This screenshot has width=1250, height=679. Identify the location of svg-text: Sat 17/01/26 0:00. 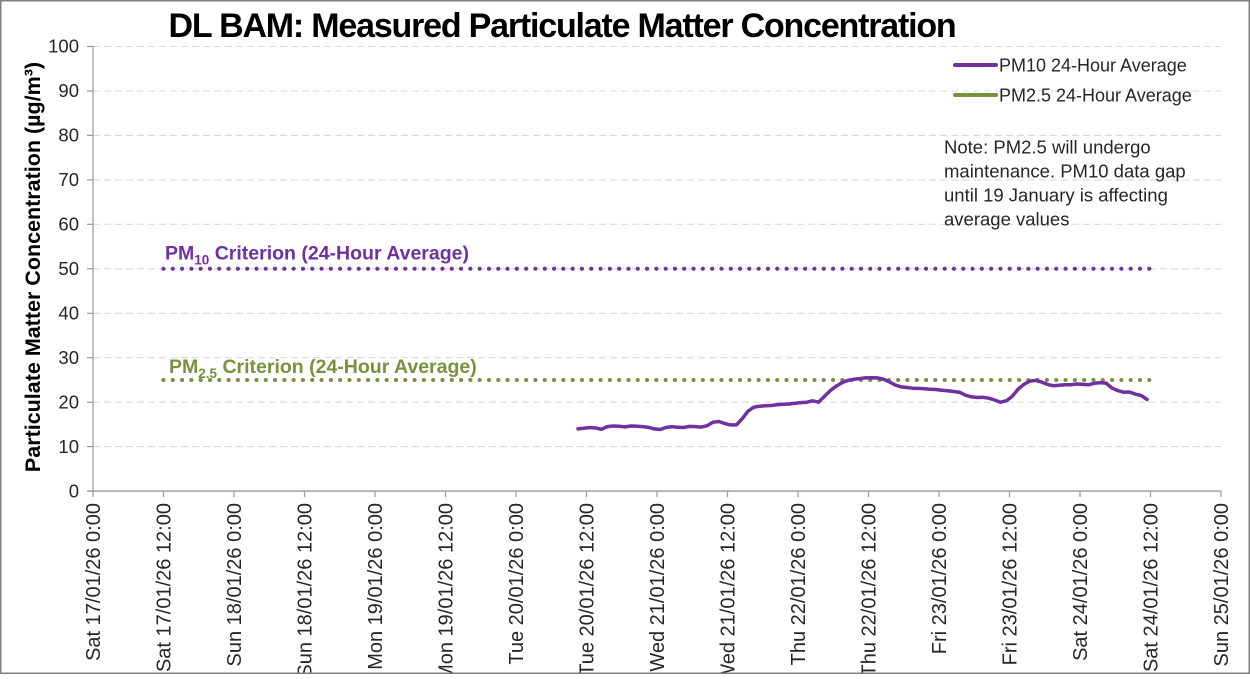
(94, 582).